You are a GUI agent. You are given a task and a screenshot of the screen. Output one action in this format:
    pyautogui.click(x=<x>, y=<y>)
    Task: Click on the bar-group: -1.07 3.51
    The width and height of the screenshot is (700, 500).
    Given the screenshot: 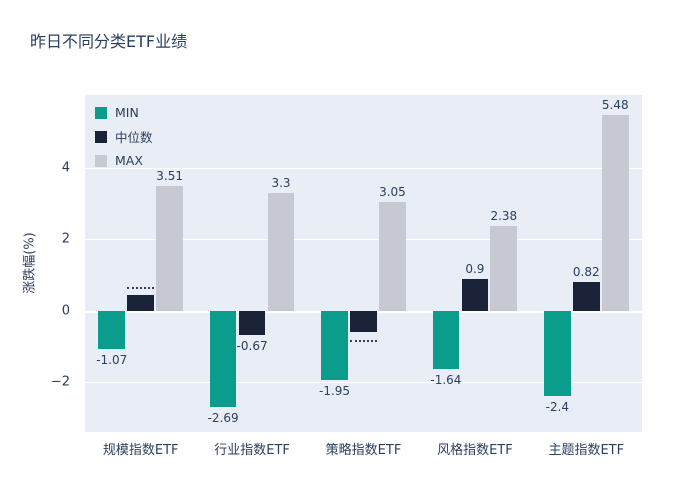 What is the action you would take?
    pyautogui.click(x=140, y=263)
    